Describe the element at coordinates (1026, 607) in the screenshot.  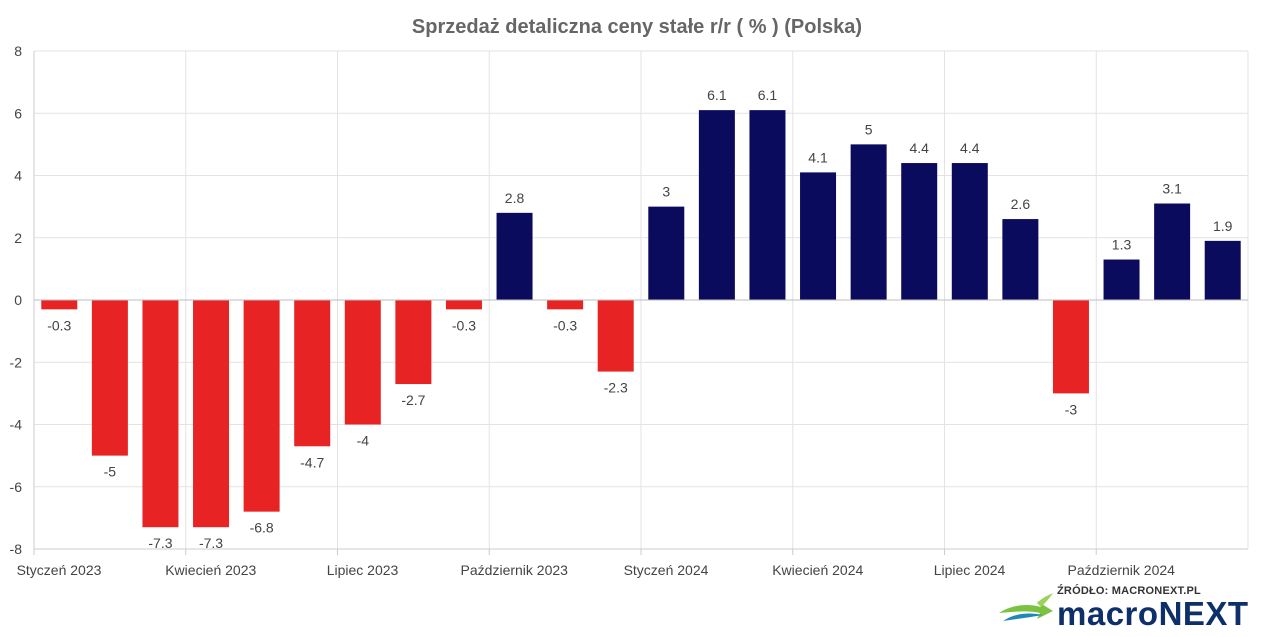
I see `logo-swoosh-icon` at that location.